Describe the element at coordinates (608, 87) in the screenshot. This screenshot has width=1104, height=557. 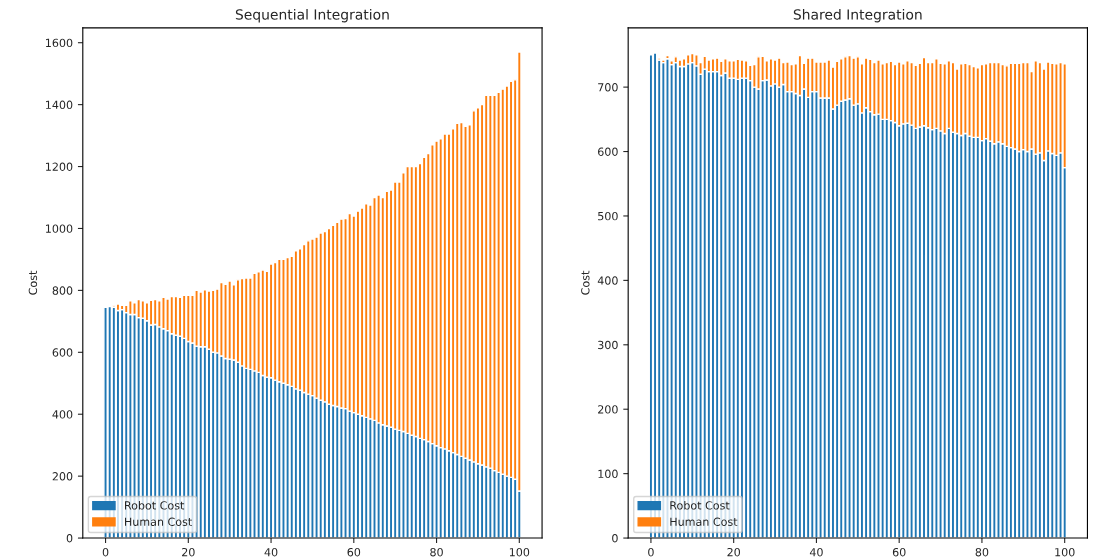
I see `y-tick-label: 700` at that location.